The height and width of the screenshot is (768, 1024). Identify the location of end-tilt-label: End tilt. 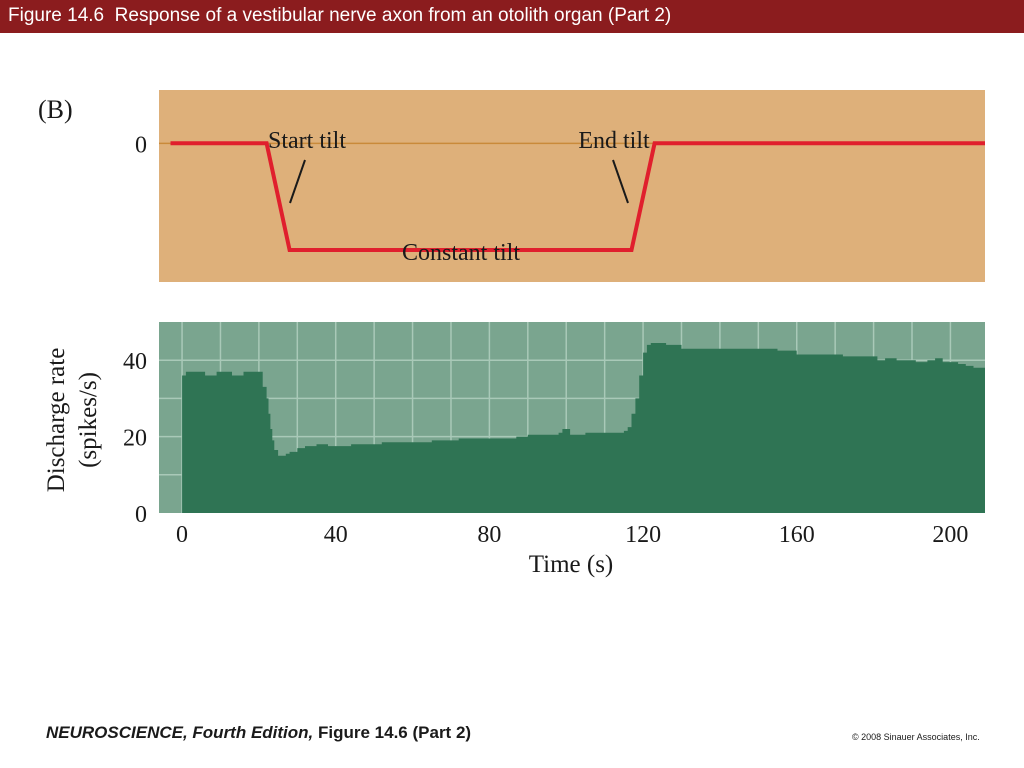
(614, 141).